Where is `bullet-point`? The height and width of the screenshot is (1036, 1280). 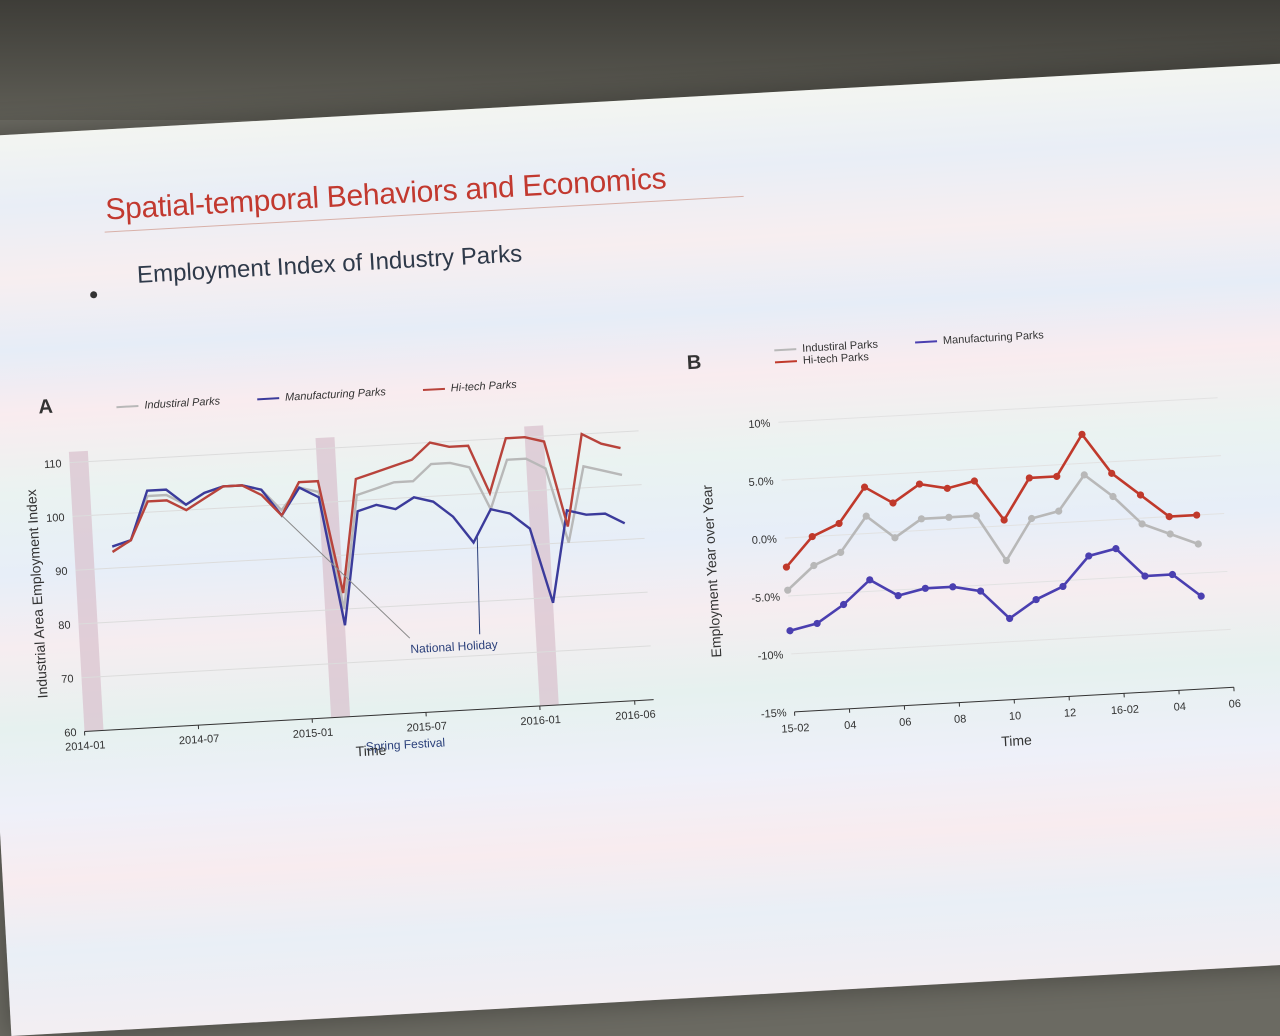
bullet-point is located at coordinates (106, 294).